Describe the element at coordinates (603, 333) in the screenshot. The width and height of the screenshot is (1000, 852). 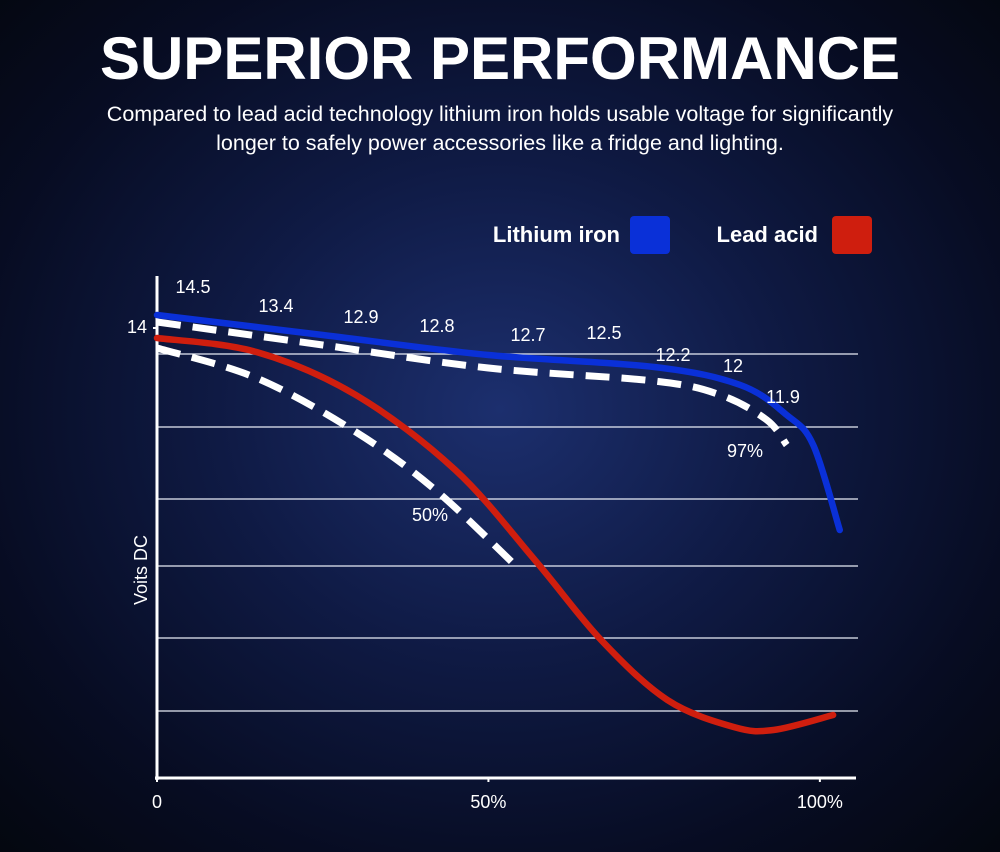
I see `annotation: 12.5` at that location.